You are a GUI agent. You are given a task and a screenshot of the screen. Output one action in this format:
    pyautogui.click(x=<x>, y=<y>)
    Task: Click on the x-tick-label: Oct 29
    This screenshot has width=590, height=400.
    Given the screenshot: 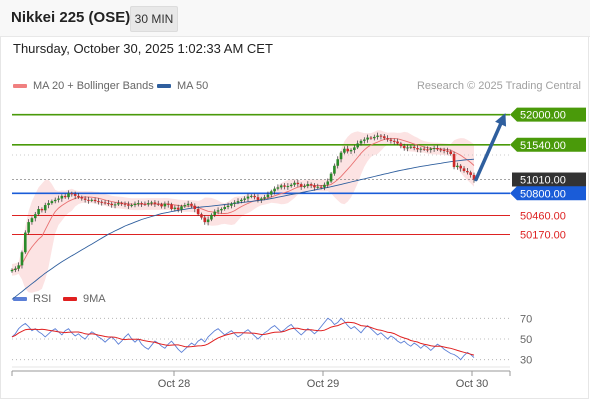 What is the action you would take?
    pyautogui.click(x=323, y=384)
    